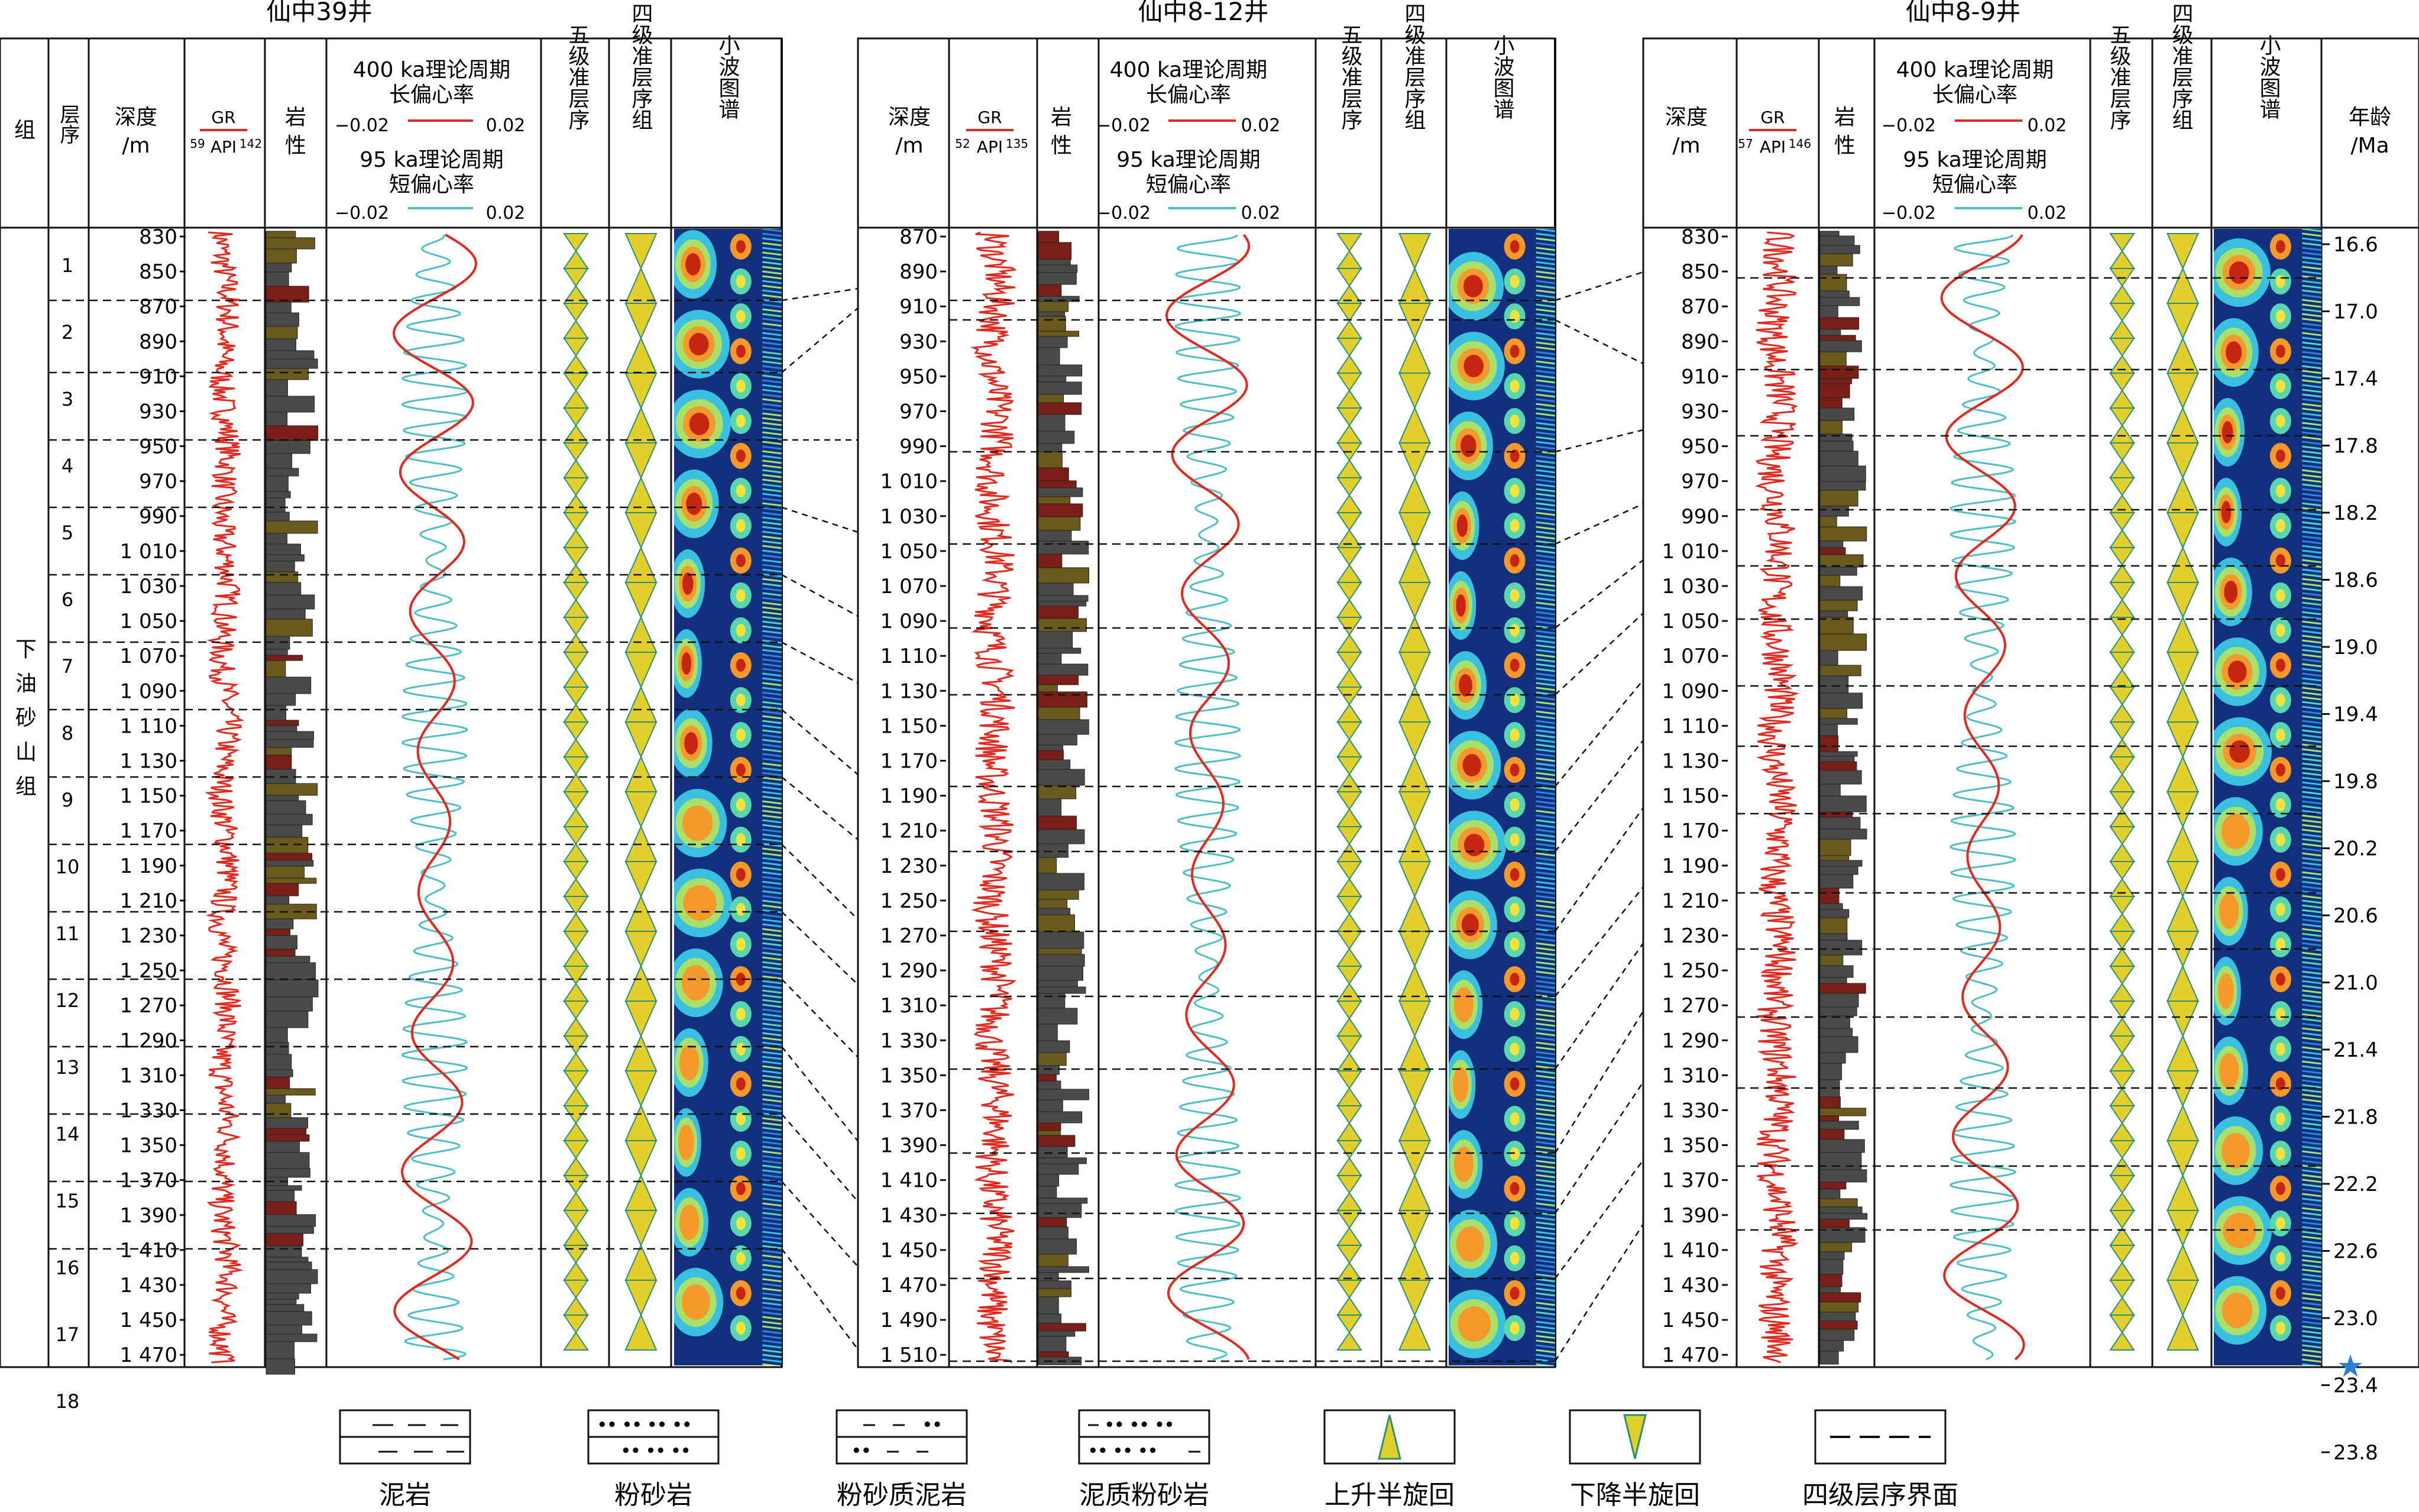 The width and height of the screenshot is (2419, 1512). Describe the element at coordinates (820, 1157) in the screenshot. I see `correlation-line` at that location.